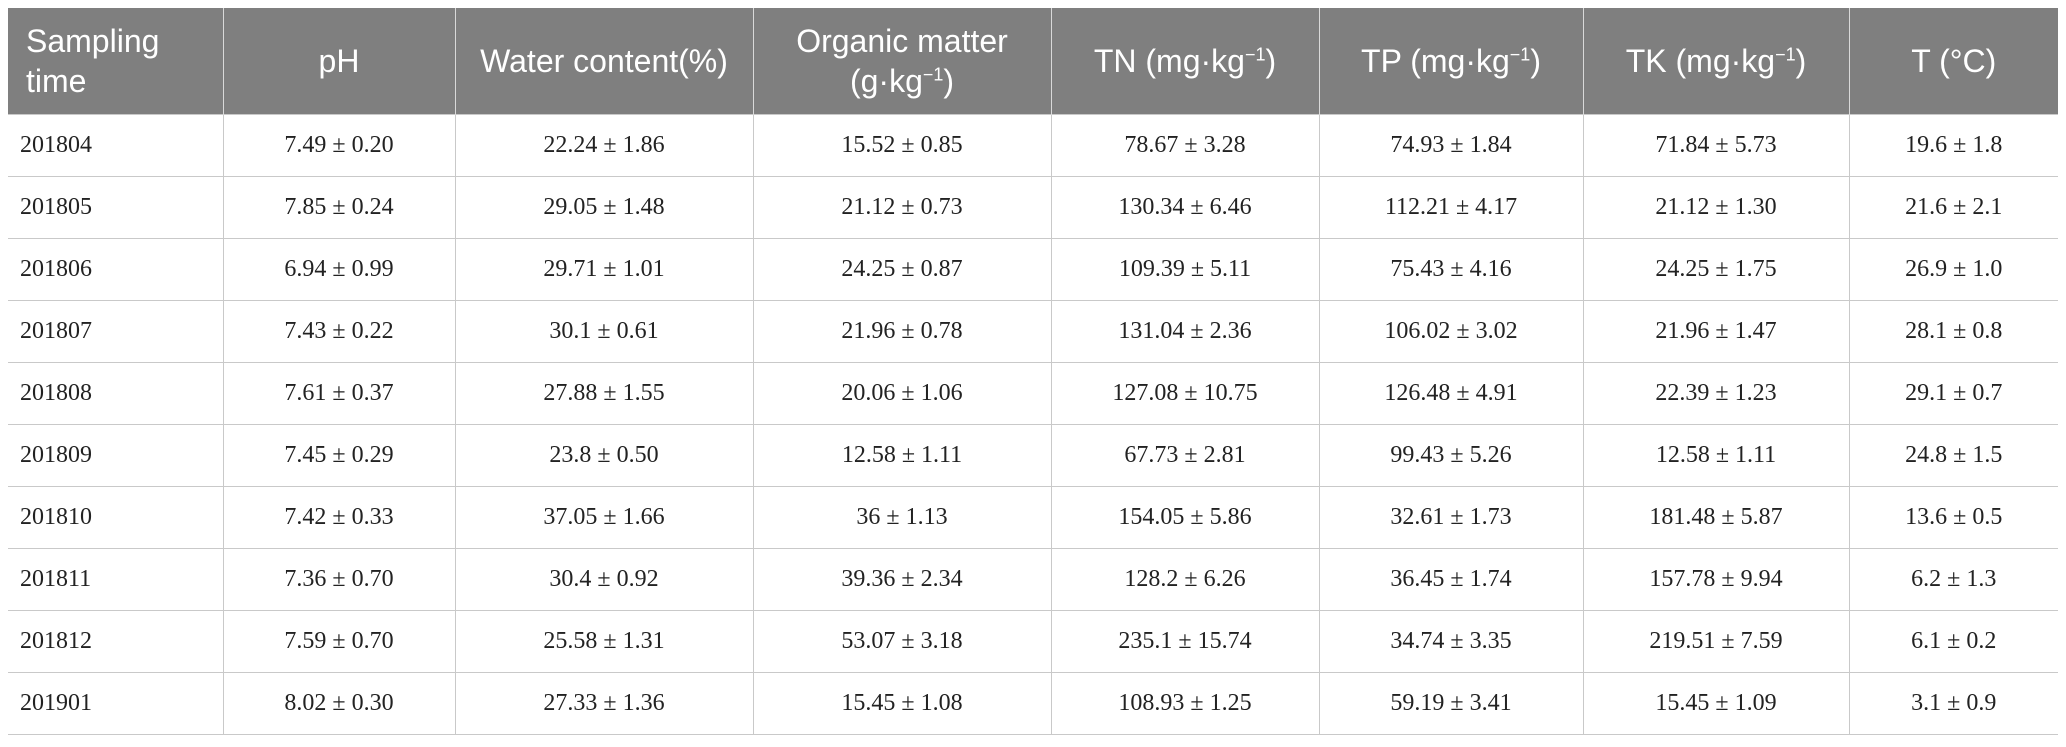  Describe the element at coordinates (1715, 517) in the screenshot. I see `cell-tk: 181.48 ± 5.87` at that location.